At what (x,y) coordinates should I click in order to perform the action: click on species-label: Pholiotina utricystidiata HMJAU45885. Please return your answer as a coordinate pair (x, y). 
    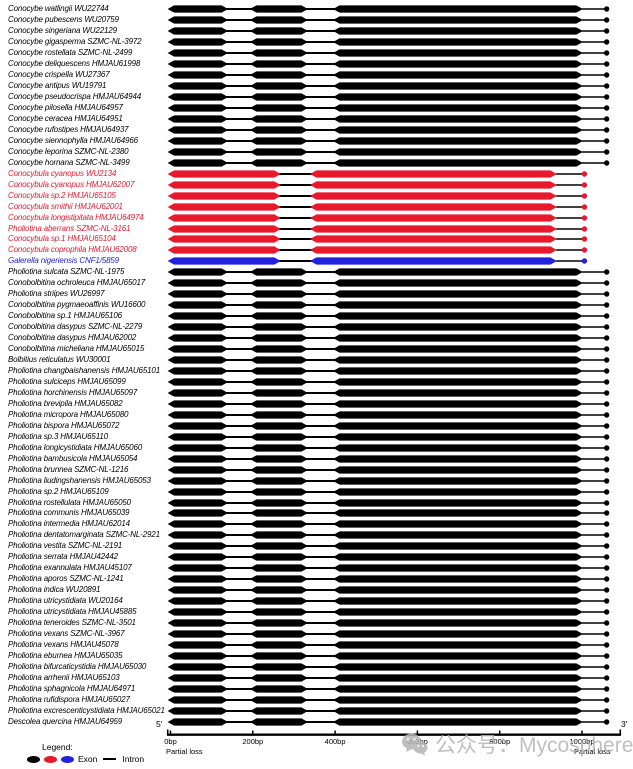
    Looking at the image, I should click on (72, 612).